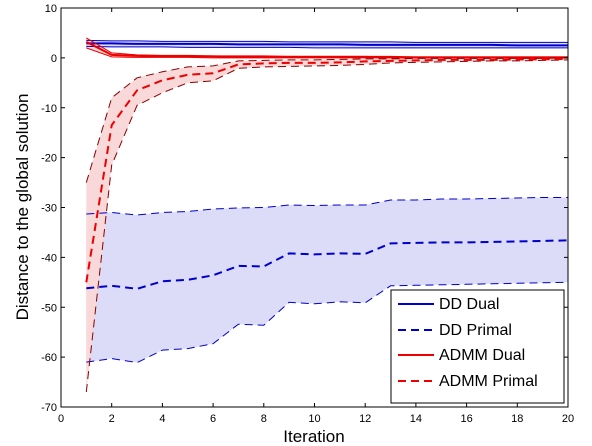 This screenshot has width=592, height=446. Describe the element at coordinates (61, 419) in the screenshot. I see `x-tick-label: 0` at that location.